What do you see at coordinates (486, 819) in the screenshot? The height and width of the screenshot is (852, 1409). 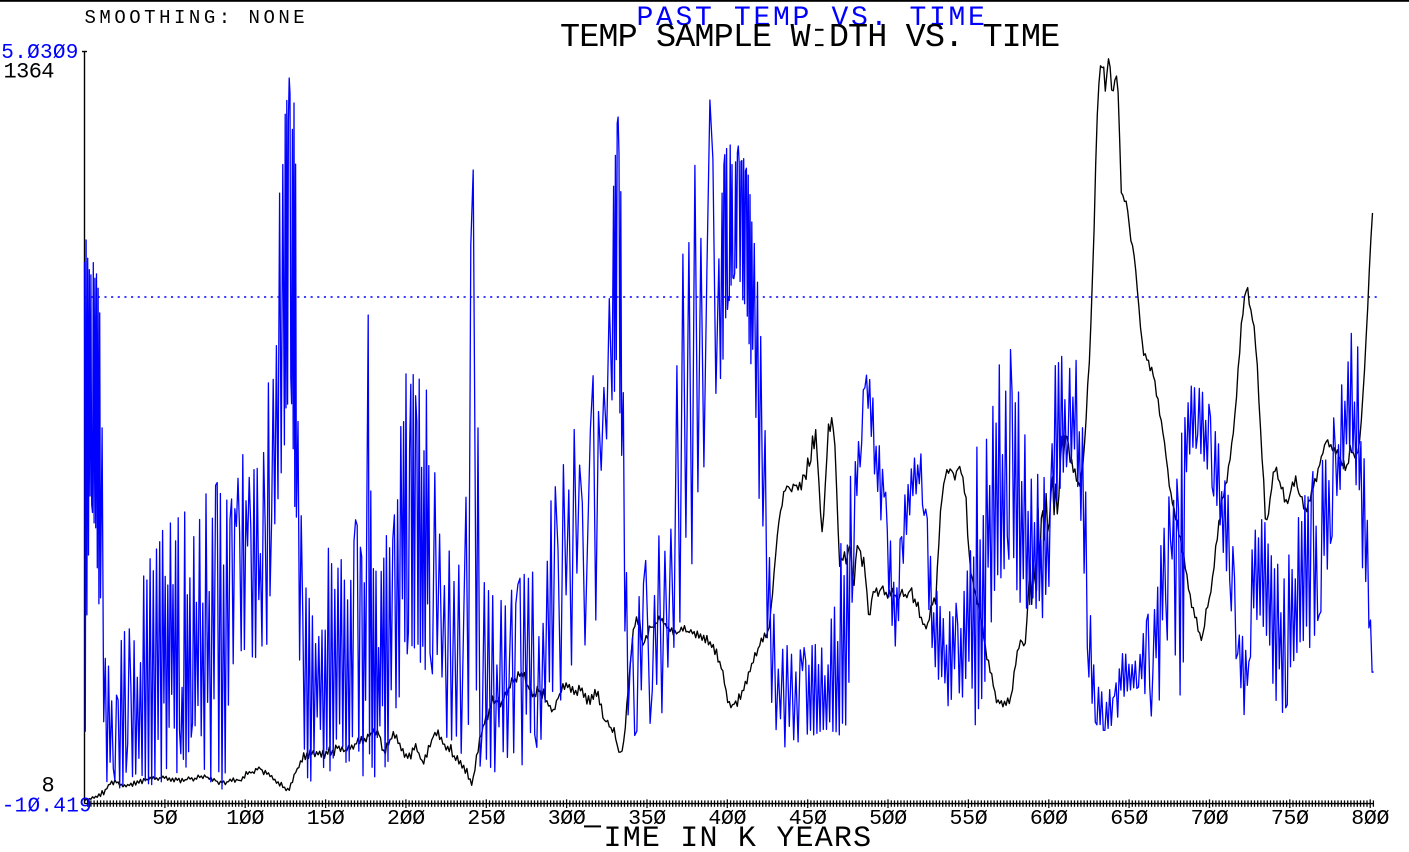 I see `svg-text: 25Ø` at bounding box center [486, 819].